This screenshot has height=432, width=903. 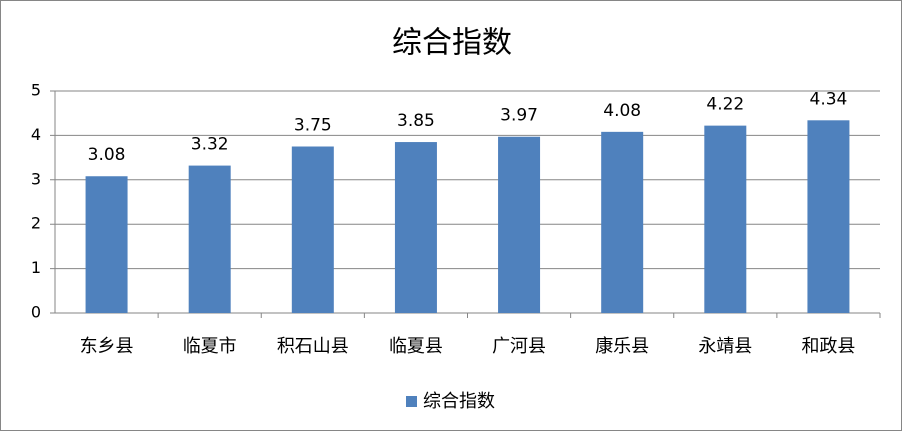 I want to click on data-label: 4.22, so click(x=725, y=105).